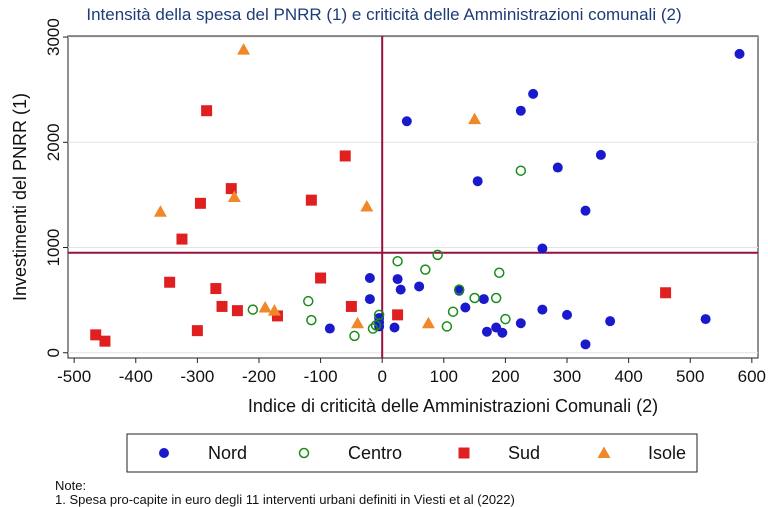 Image resolution: width=768 pixels, height=507 pixels. I want to click on x-tick-label: 600, so click(752, 376).